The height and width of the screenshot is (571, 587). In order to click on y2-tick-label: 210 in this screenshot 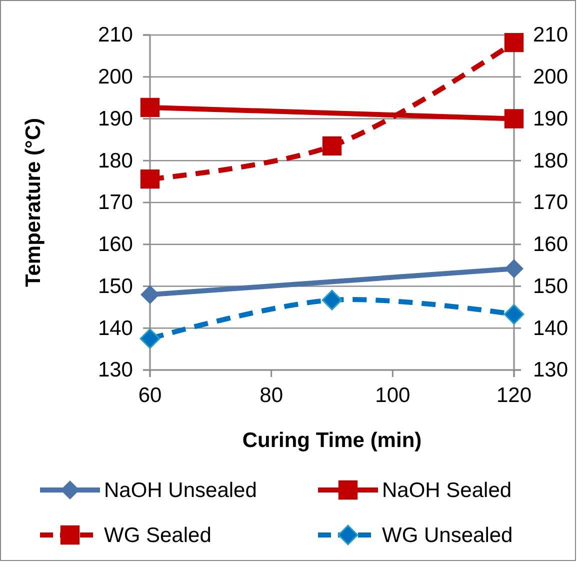, I will do `click(550, 35)`.